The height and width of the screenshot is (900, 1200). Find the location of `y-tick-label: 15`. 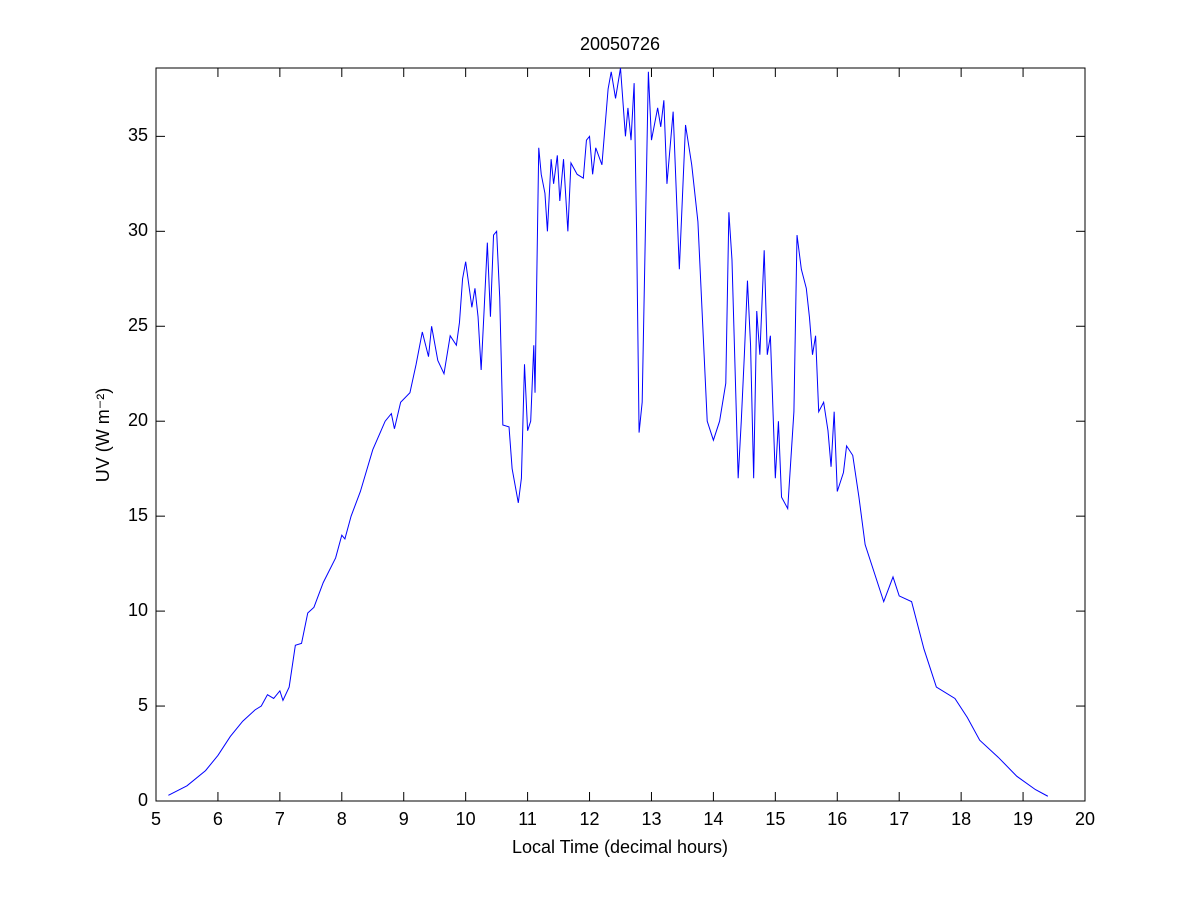

y-tick-label: 15 is located at coordinates (138, 515).